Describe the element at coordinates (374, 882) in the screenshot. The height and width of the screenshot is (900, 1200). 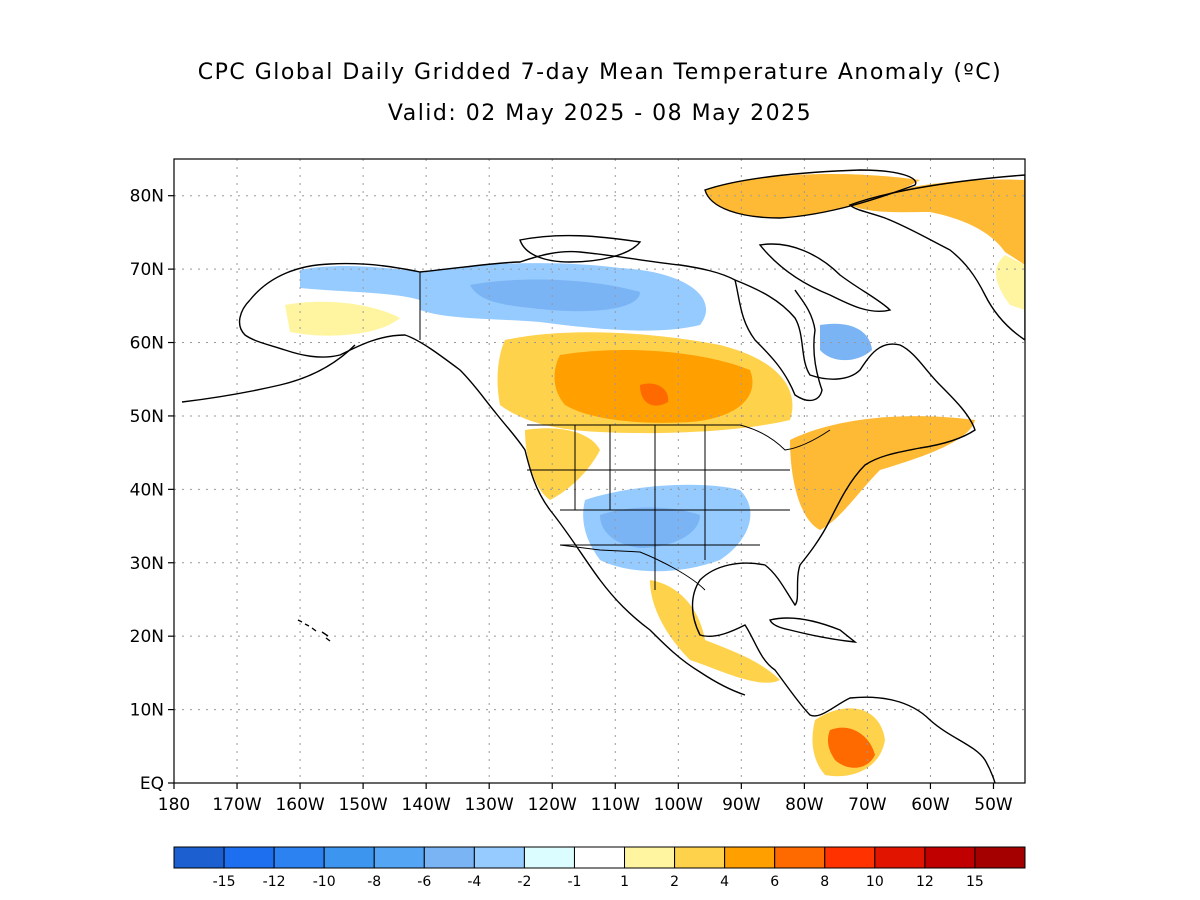
I see `colorbar-label: -8` at that location.